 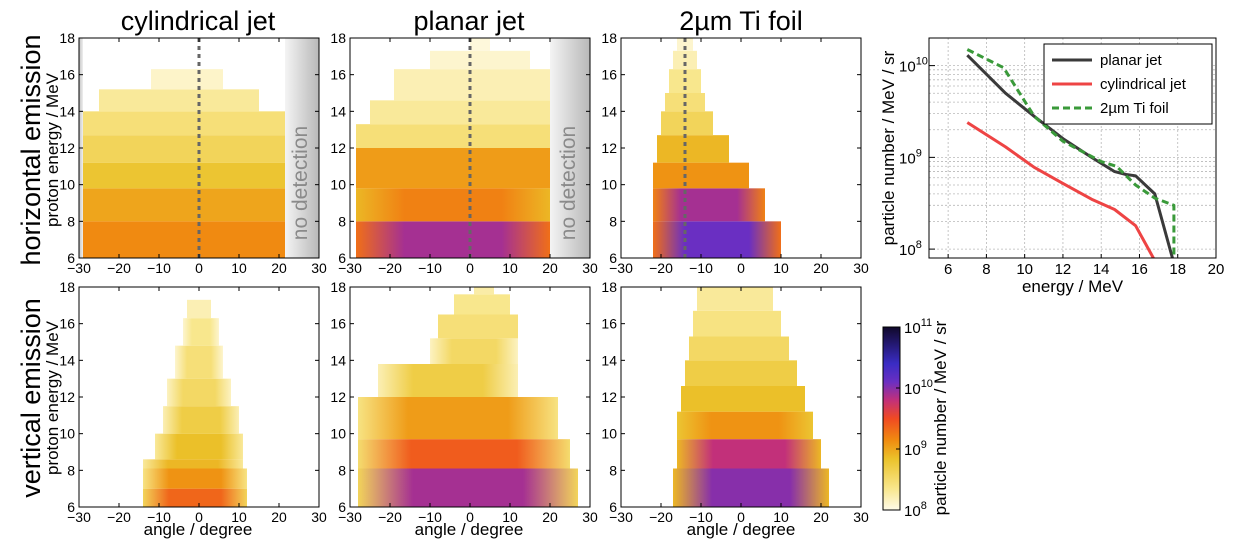 What do you see at coordinates (1073, 286) in the screenshot?
I see `line-xlabel: energy / MeV` at bounding box center [1073, 286].